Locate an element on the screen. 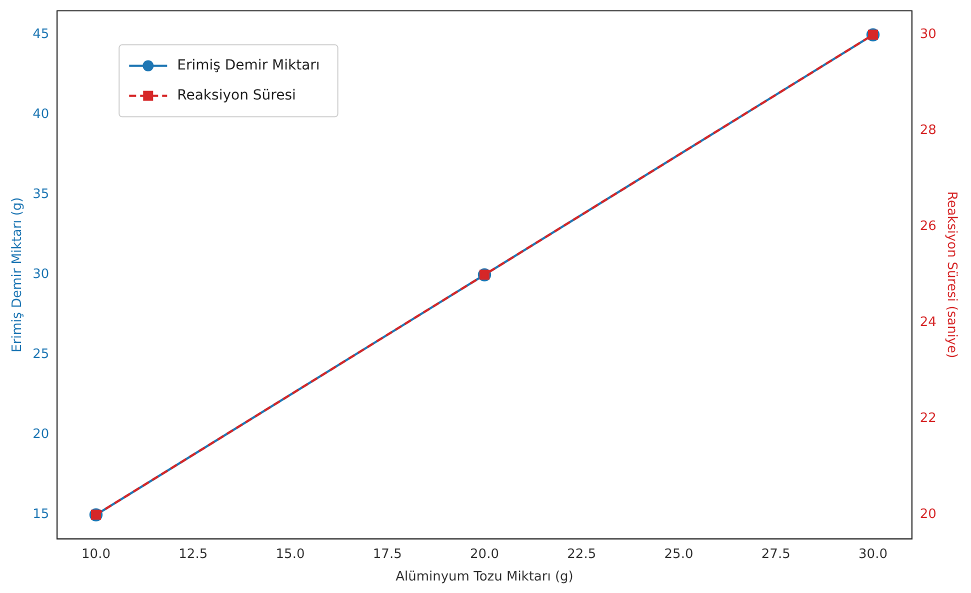 Image resolution: width=971 pixels, height=593 pixels. y-tick-label: 30 is located at coordinates (41, 274).